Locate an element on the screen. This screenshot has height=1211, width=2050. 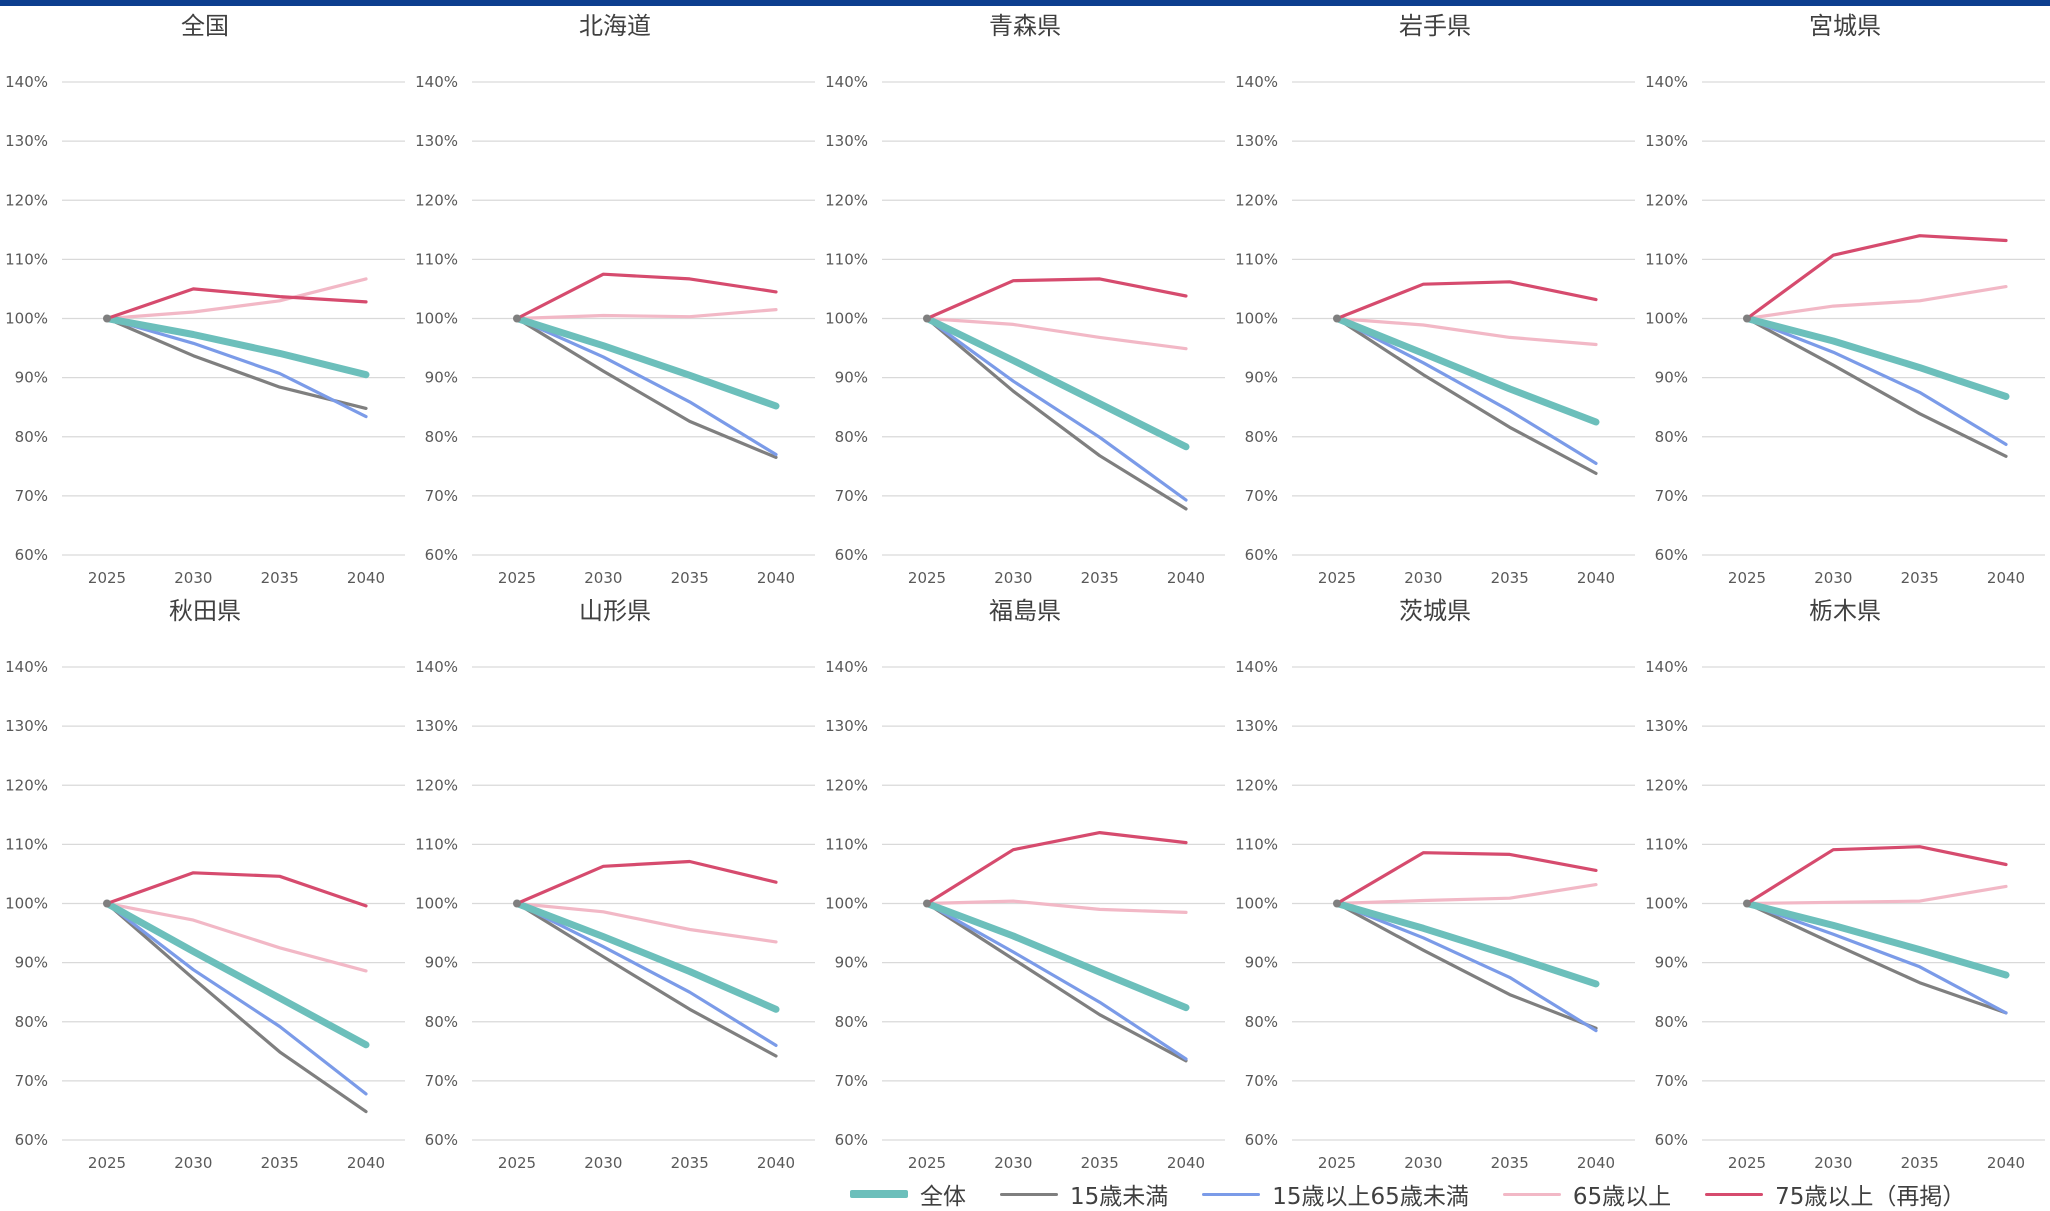
legend-item-65plus: 65歳以上 is located at coordinates (1587, 1194).